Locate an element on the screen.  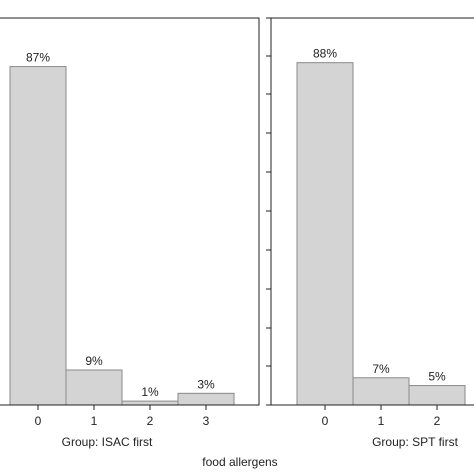
group-label: Group: SPT first is located at coordinates (415, 442).